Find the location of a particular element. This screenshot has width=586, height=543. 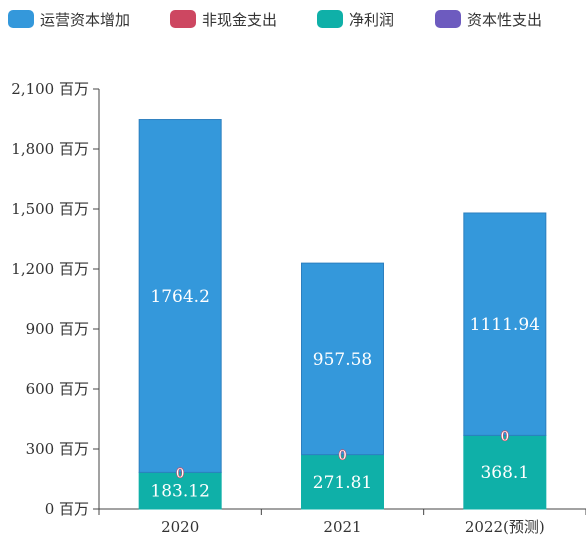

legend-item-net-profit: 净利润 is located at coordinates (355, 19).